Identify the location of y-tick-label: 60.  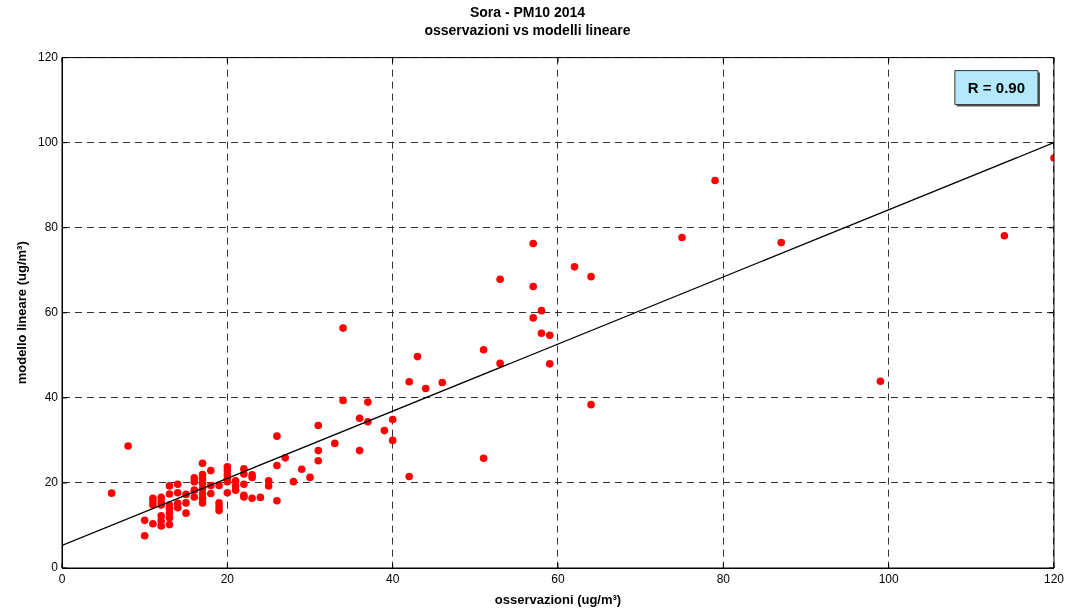
(51, 312).